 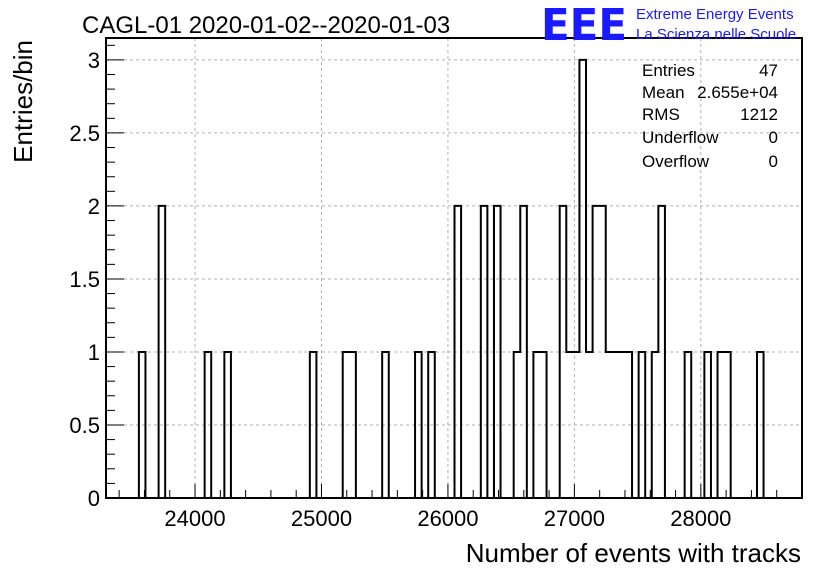 What do you see at coordinates (574, 518) in the screenshot?
I see `x-tick-label: 27000` at bounding box center [574, 518].